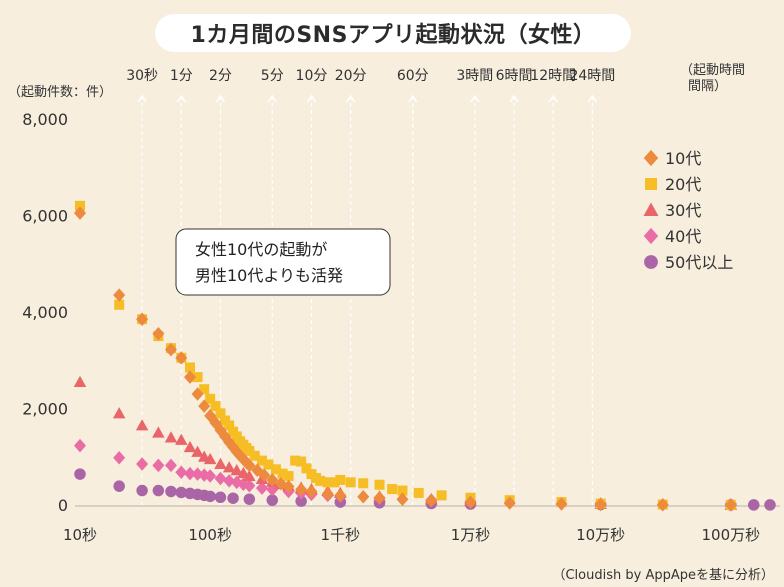 The image size is (784, 587). Describe the element at coordinates (63, 505) in the screenshot. I see `y-tick-label: 0` at that location.